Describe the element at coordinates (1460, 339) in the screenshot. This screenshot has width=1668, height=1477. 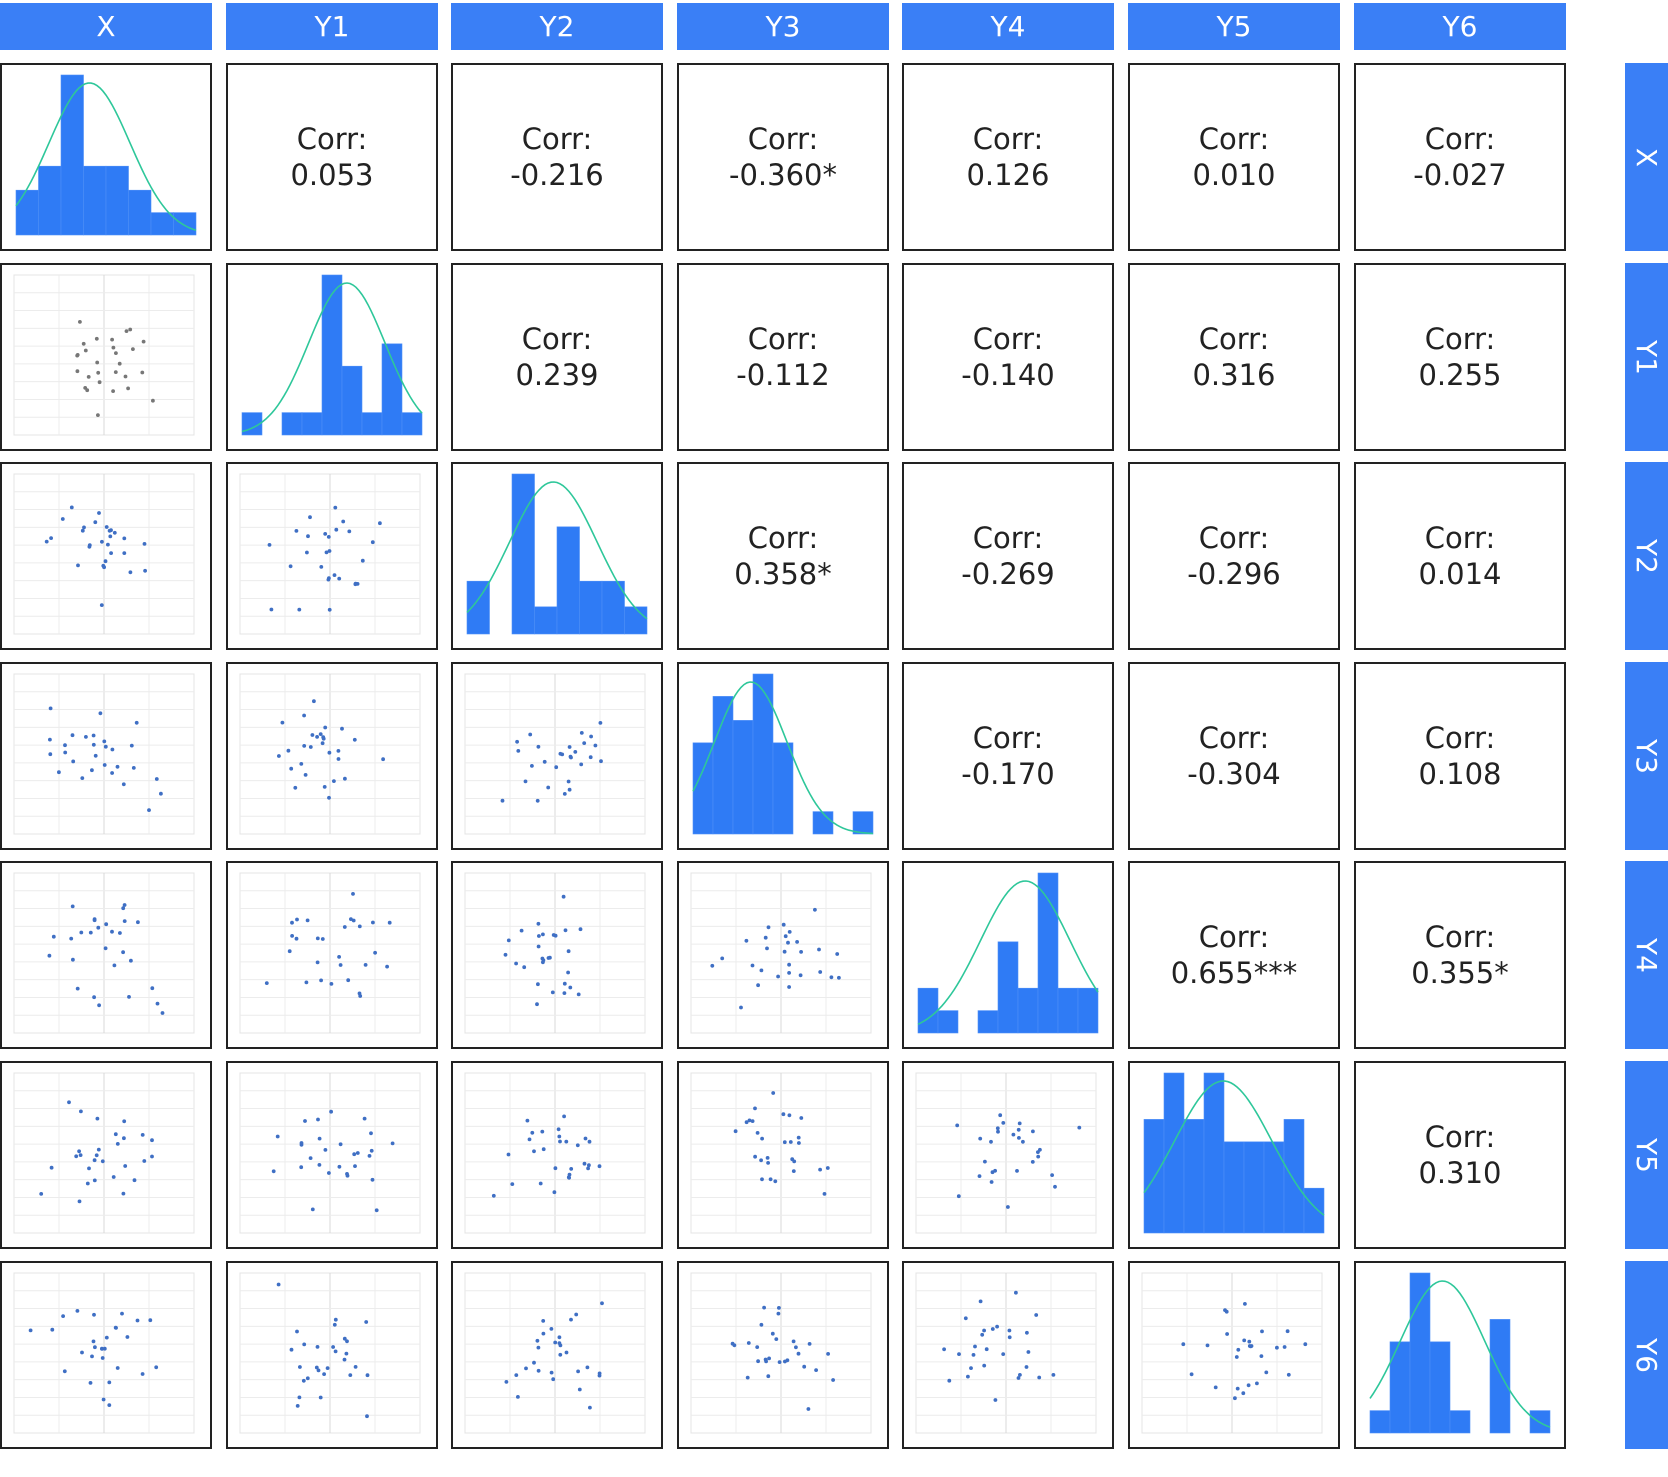
I see `corr-label: Corr:` at that location.